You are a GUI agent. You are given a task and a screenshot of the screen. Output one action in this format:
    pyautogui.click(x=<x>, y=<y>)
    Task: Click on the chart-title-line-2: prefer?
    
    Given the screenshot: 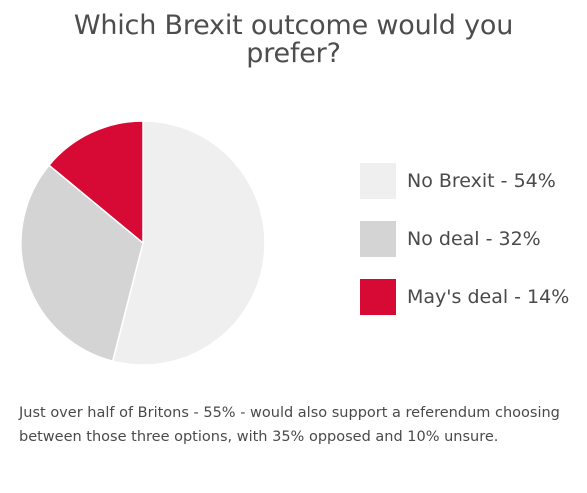 What is the action you would take?
    pyautogui.click(x=293, y=53)
    